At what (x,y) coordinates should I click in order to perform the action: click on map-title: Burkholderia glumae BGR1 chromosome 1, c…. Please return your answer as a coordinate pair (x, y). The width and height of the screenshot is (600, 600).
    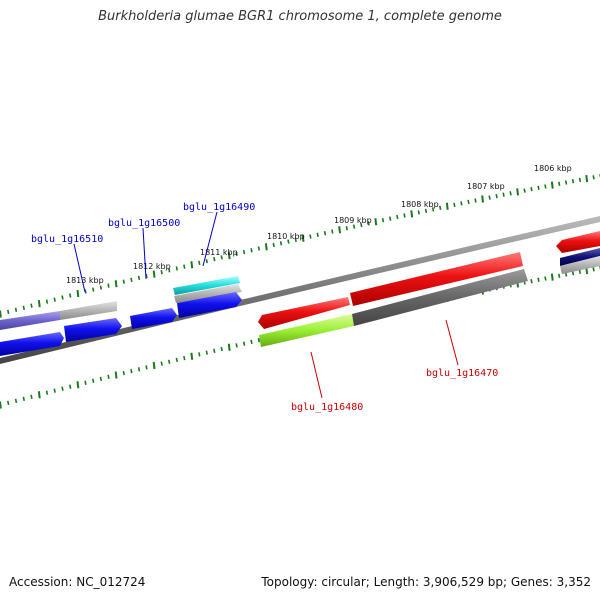
    Looking at the image, I should click on (300, 16).